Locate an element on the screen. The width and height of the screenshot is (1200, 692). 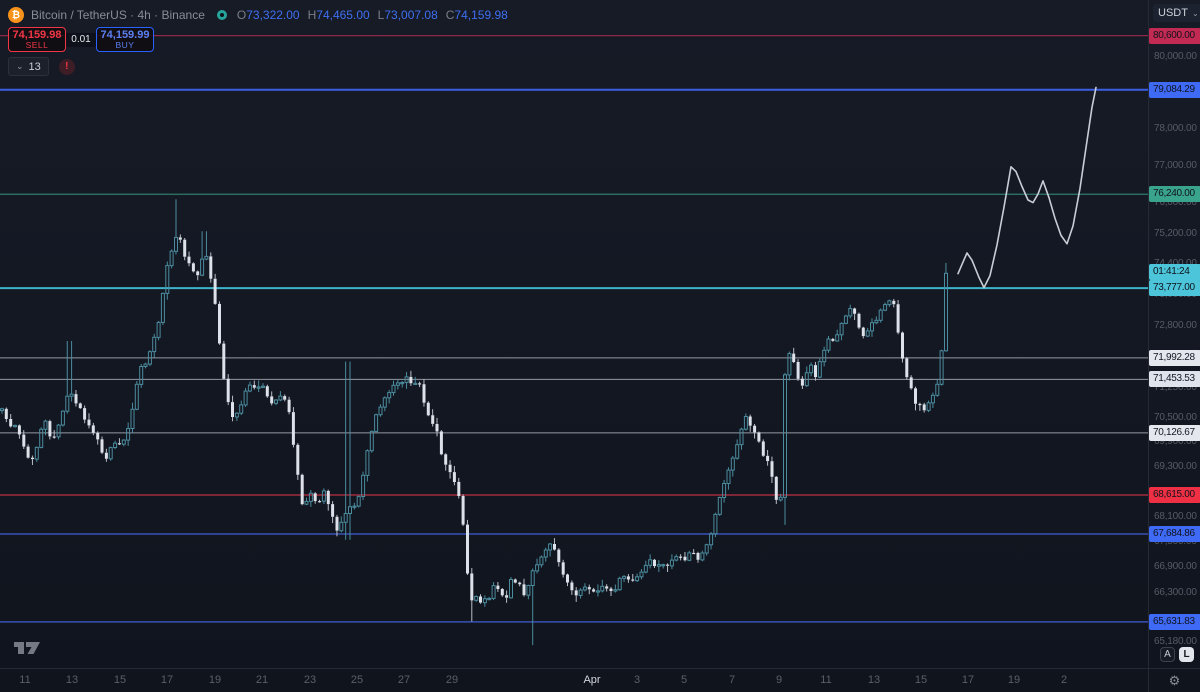
axis-mode-buttons: A L is located at coordinates (1177, 654).